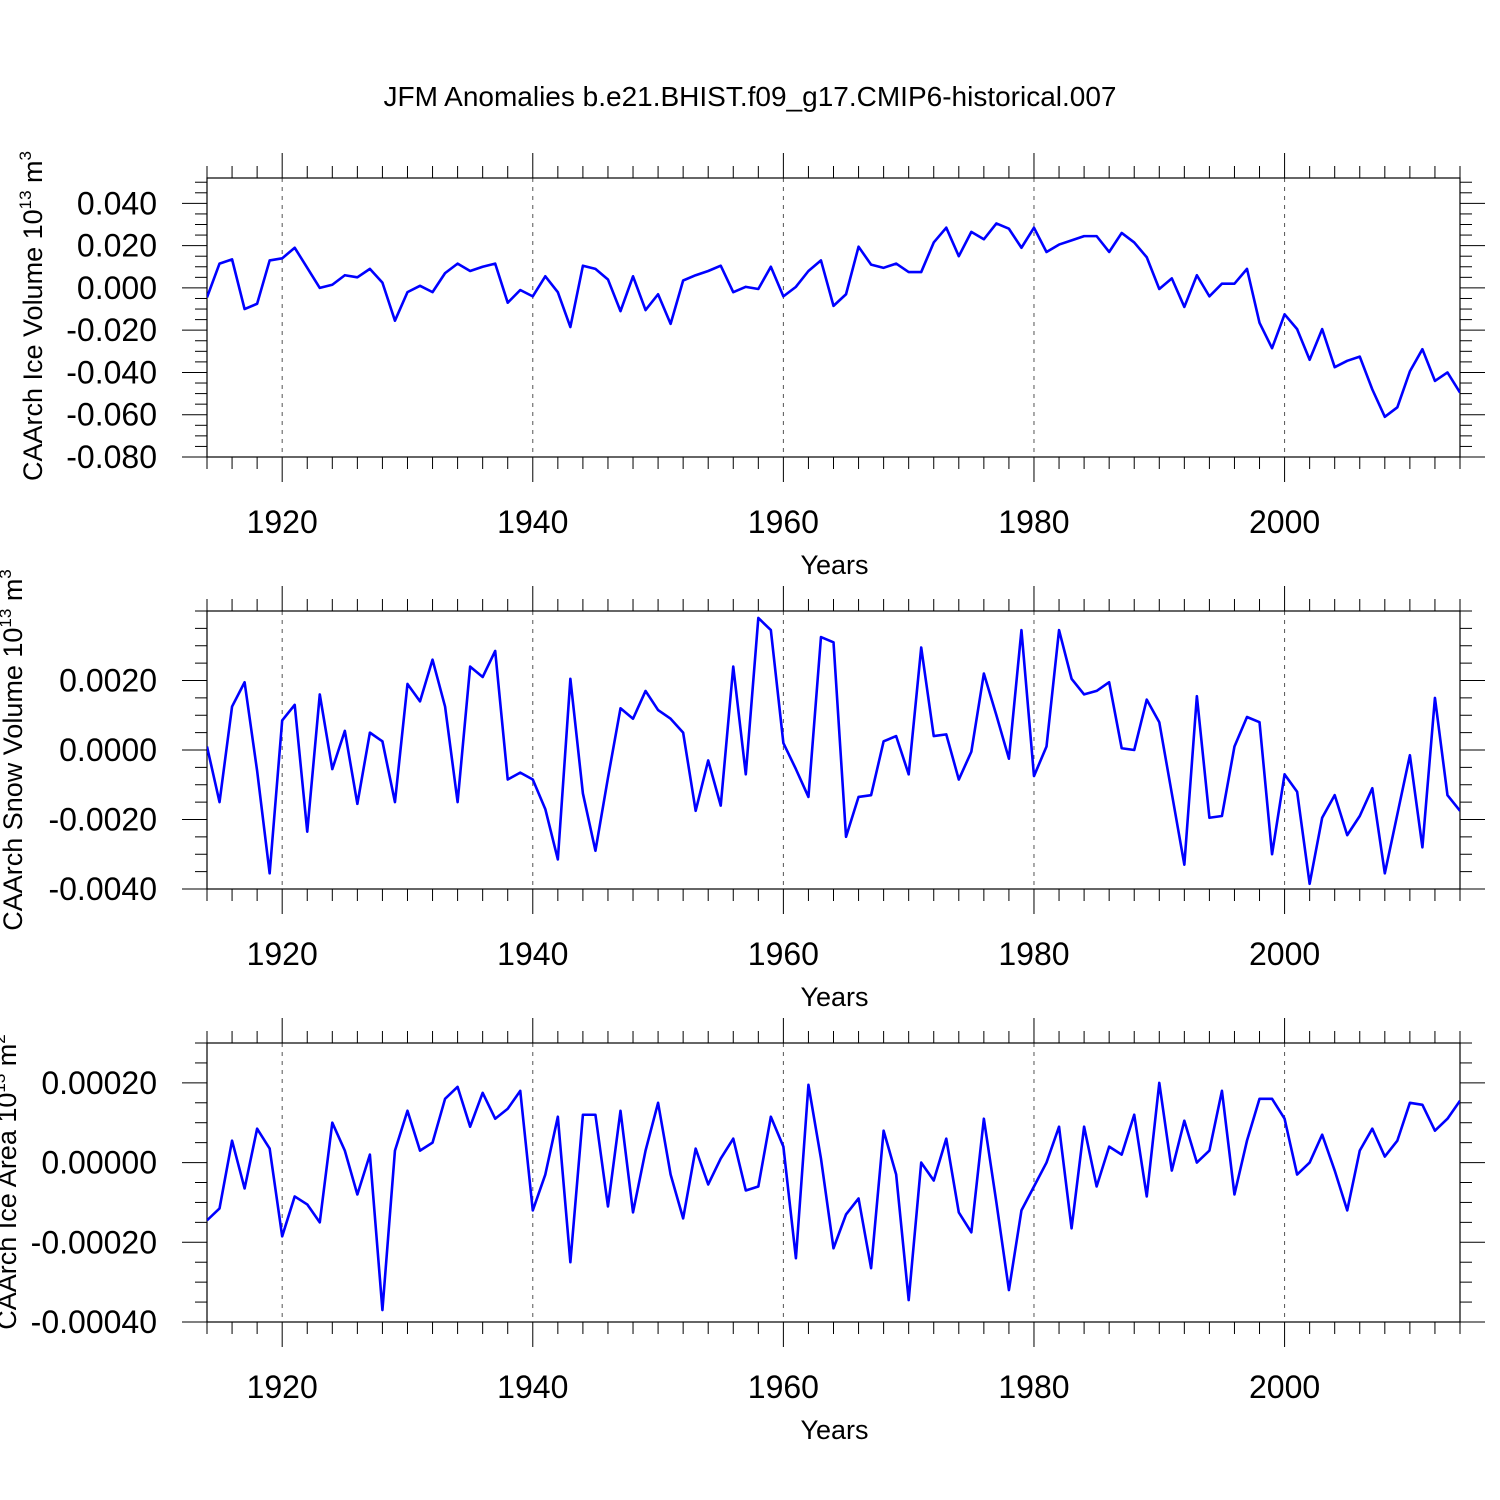  I want to click on y-tick-label: -0.060, so click(111, 415).